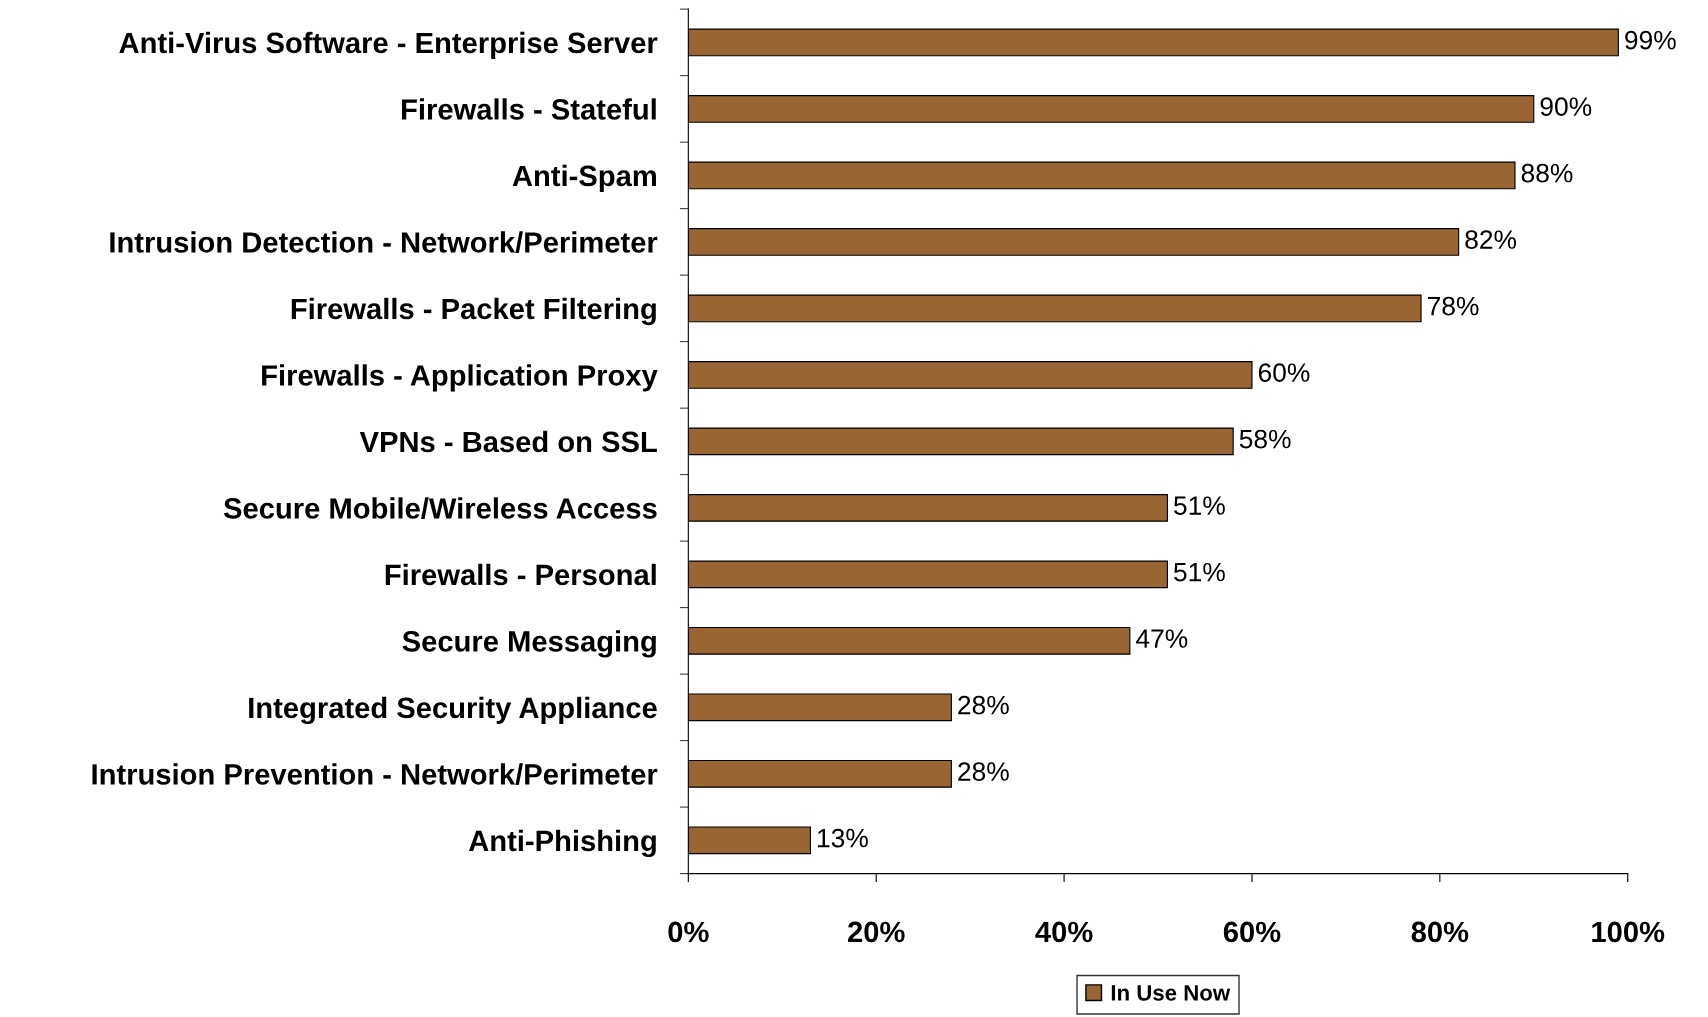  Describe the element at coordinates (529, 109) in the screenshot. I see `y-tick-label: Firewalls - Stateful` at that location.